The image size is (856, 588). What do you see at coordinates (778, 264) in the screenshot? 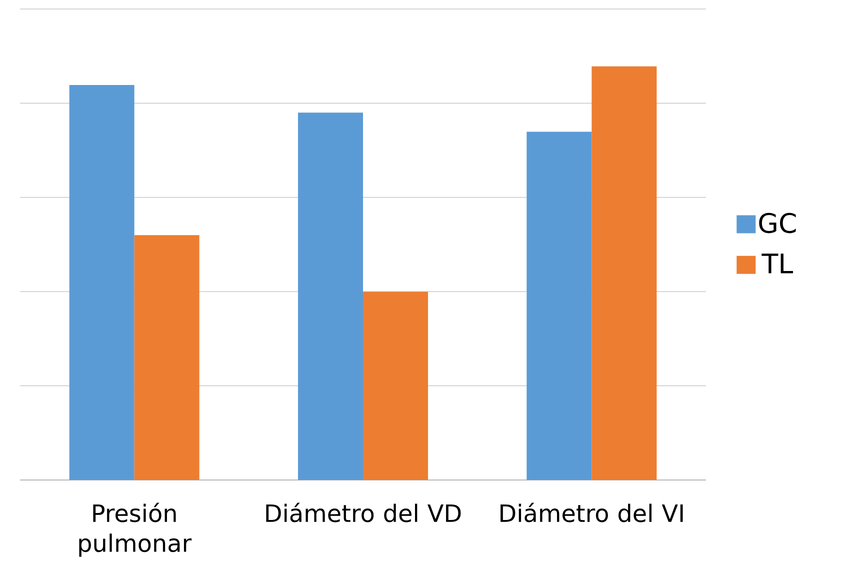
I see `legend-label: TL` at bounding box center [778, 264].